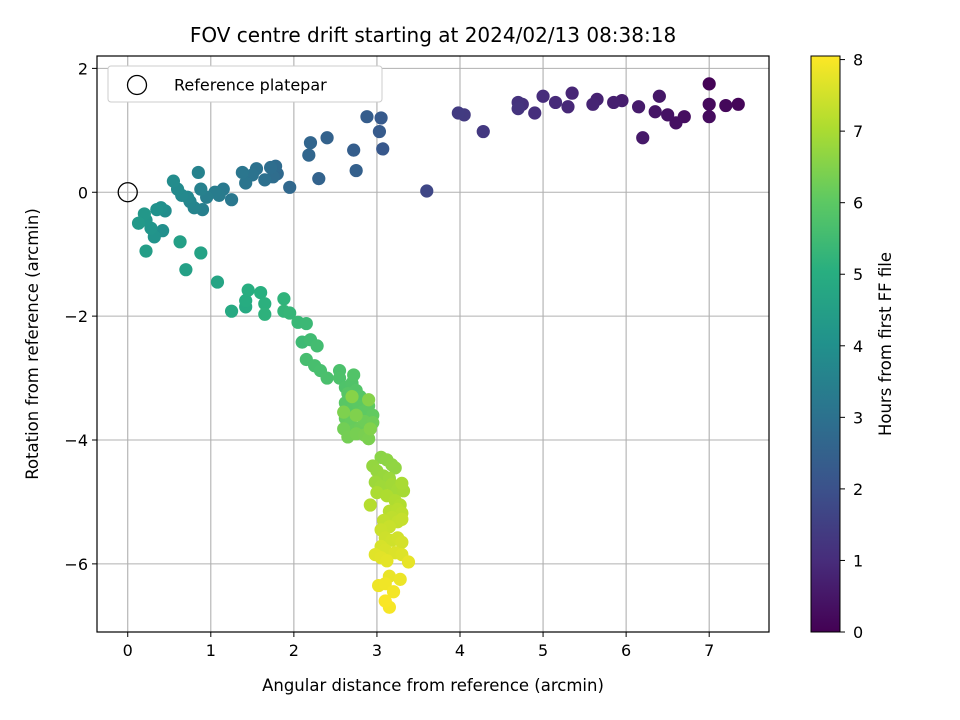 Image resolution: width=960 pixels, height=720 pixels. What do you see at coordinates (76, 564) in the screenshot?
I see `y-tick-label: −6` at bounding box center [76, 564].